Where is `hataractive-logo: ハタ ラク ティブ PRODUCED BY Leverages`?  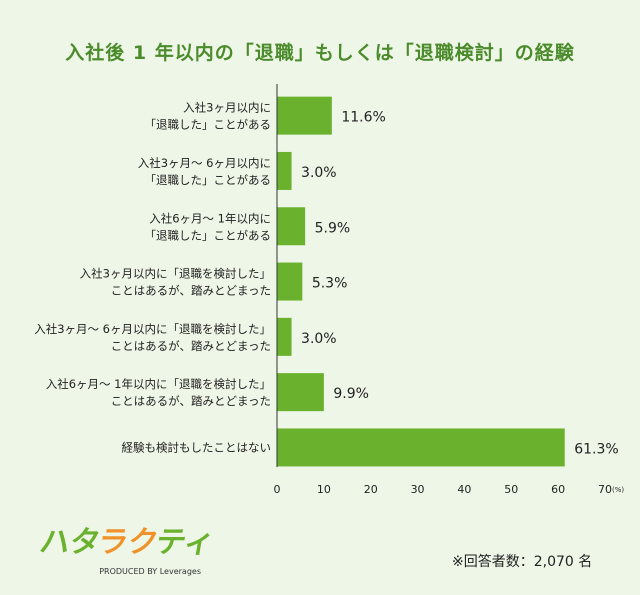 hataractive-logo: ハタ ラク ティブ PRODUCED BY Leverages is located at coordinates (141, 552).